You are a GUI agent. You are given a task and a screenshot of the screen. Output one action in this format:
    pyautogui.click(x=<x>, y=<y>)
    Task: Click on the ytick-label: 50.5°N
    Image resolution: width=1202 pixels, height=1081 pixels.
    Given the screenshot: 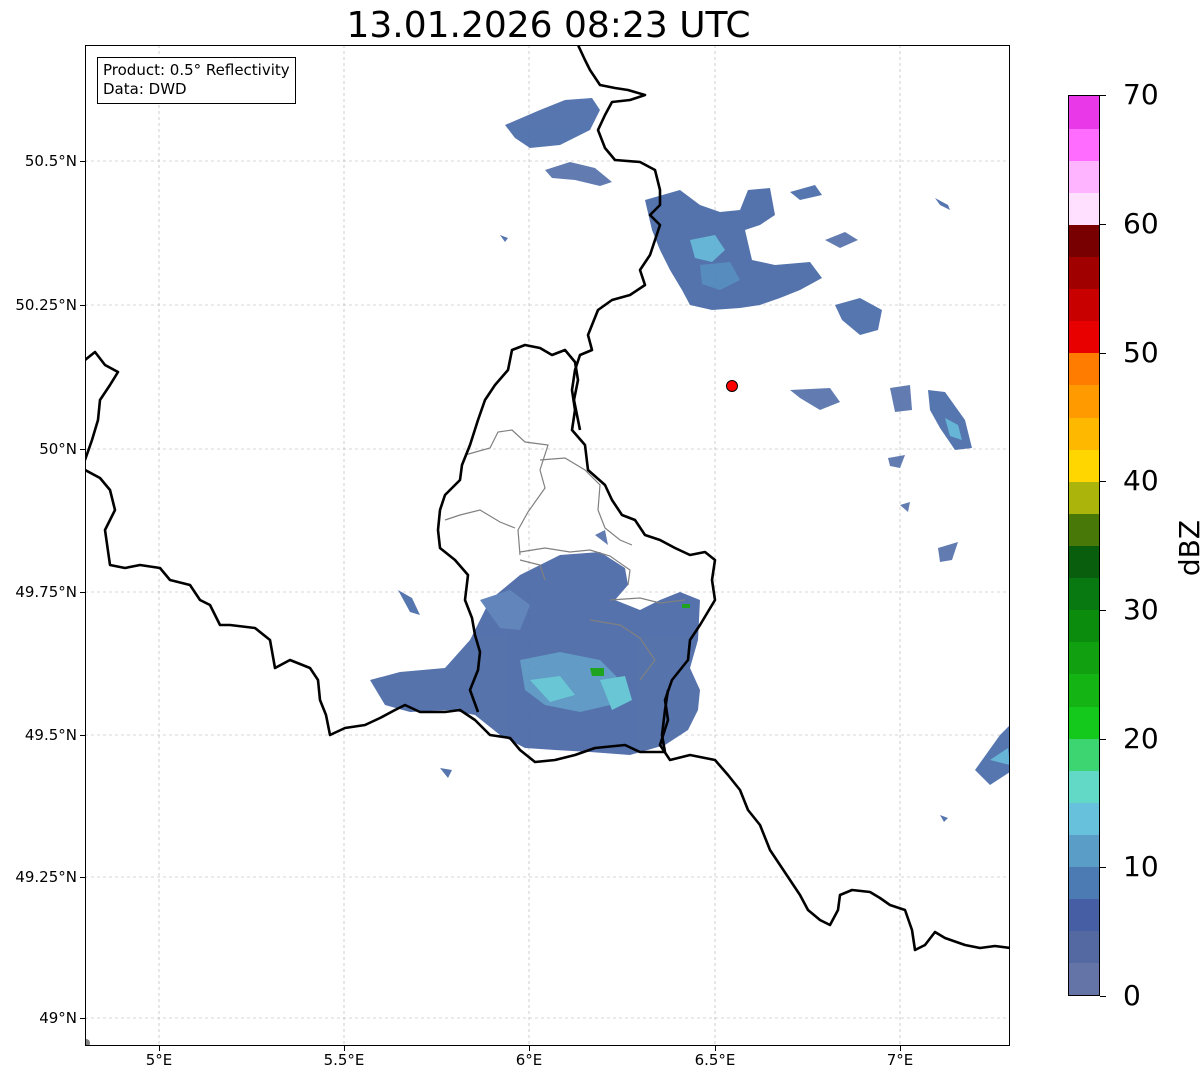 What is the action you would take?
    pyautogui.click(x=50, y=161)
    